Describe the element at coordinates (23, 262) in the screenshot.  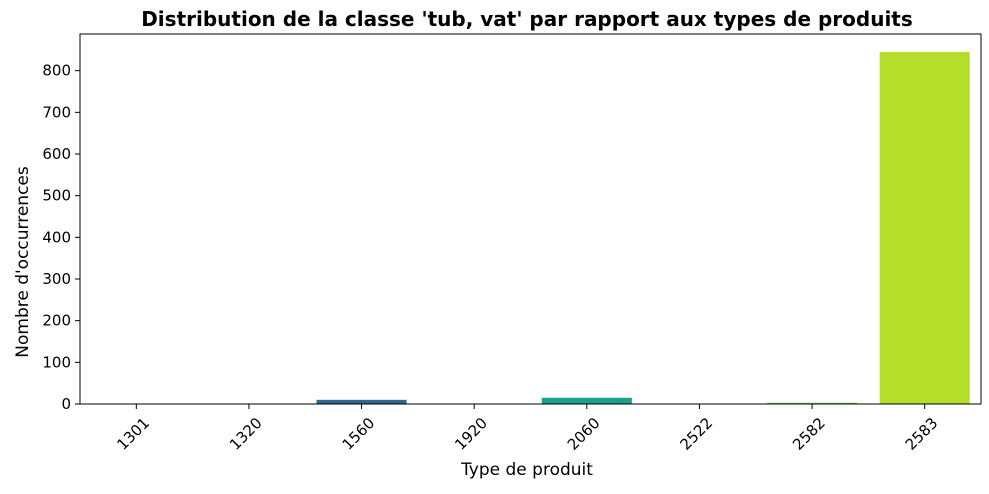
I see `y-axis-label: Nombre d'occurrences` at that location.